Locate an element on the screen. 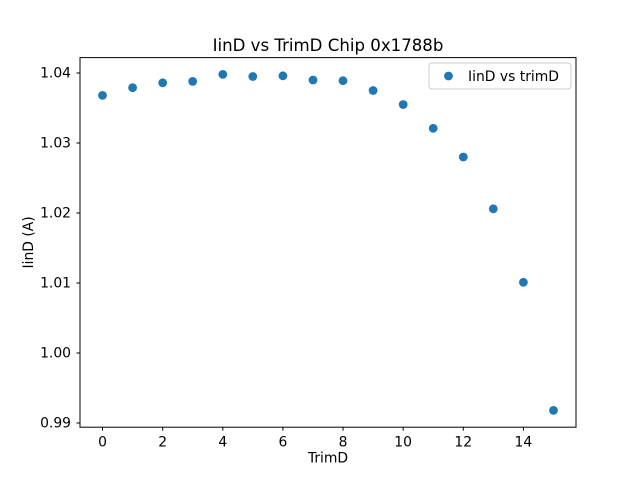 This screenshot has height=480, width=640. x-axis-label: TrimD is located at coordinates (327, 459).